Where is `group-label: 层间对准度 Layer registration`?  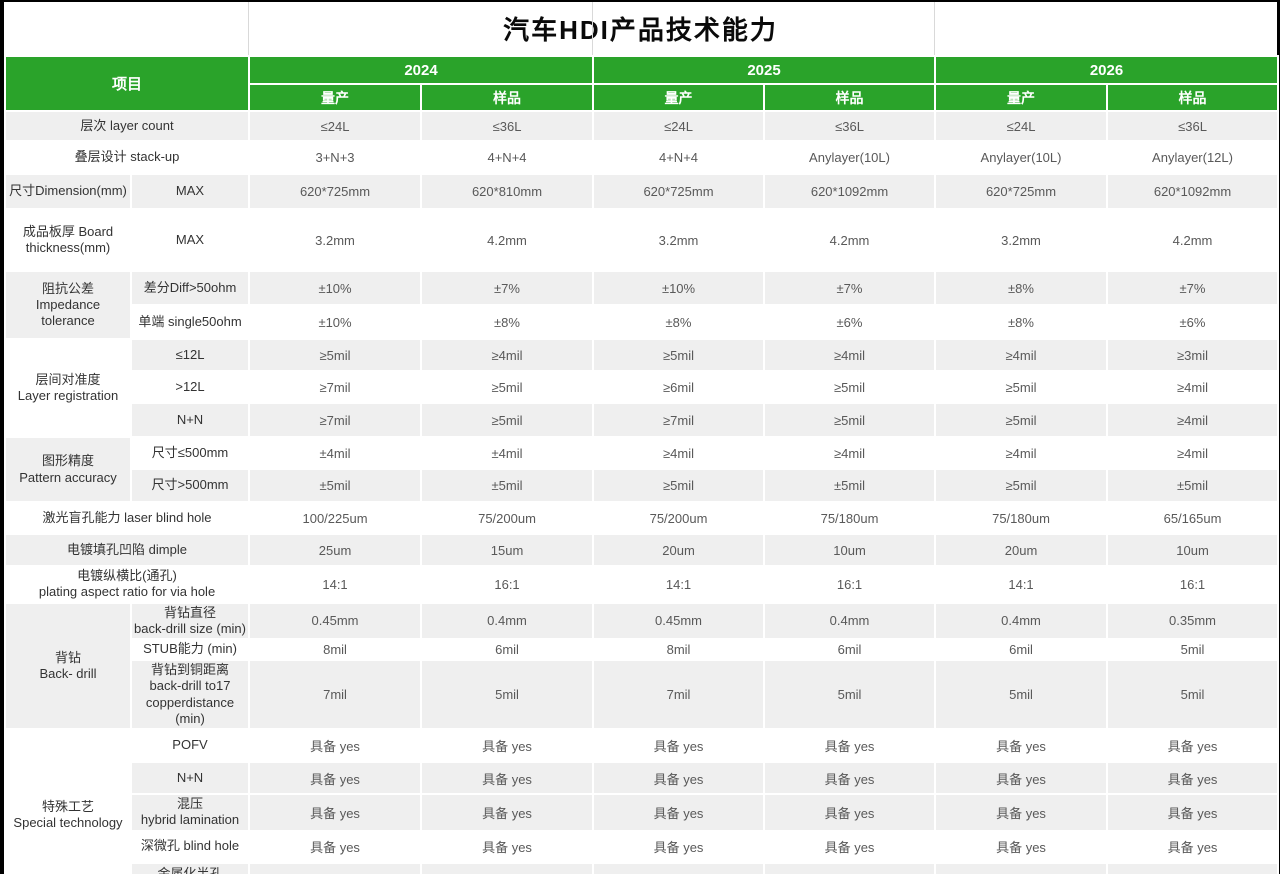
group-label: 层间对准度 Layer registration is located at coordinates (68, 388).